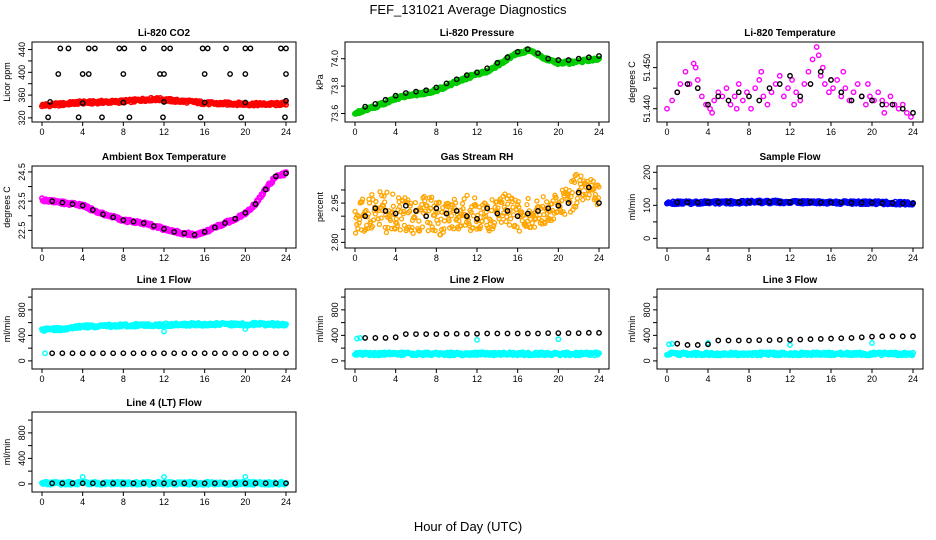 This screenshot has height=540, width=936. Describe the element at coordinates (775, 329) in the screenshot. I see `panel-9: Line 3 Flow ml/min 0 4 8 12 16 20 24 0 400 800` at that location.